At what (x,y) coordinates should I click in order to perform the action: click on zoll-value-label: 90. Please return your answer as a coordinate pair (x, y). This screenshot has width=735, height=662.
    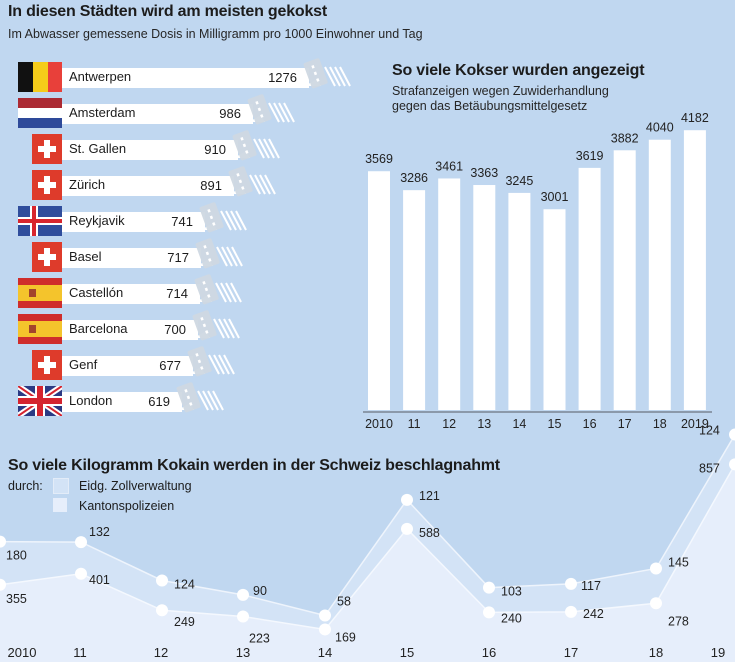
    Looking at the image, I should click on (260, 591).